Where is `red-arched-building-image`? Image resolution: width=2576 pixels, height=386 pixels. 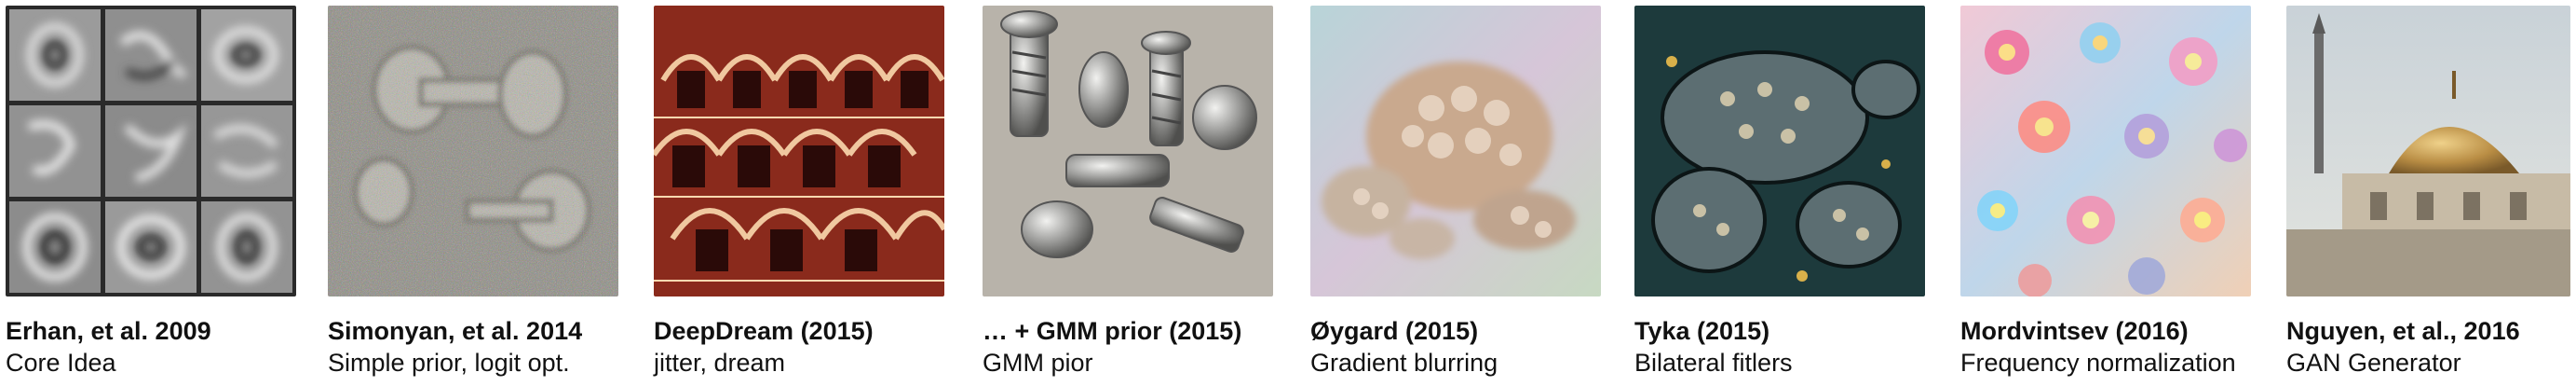 red-arched-building-image is located at coordinates (799, 151).